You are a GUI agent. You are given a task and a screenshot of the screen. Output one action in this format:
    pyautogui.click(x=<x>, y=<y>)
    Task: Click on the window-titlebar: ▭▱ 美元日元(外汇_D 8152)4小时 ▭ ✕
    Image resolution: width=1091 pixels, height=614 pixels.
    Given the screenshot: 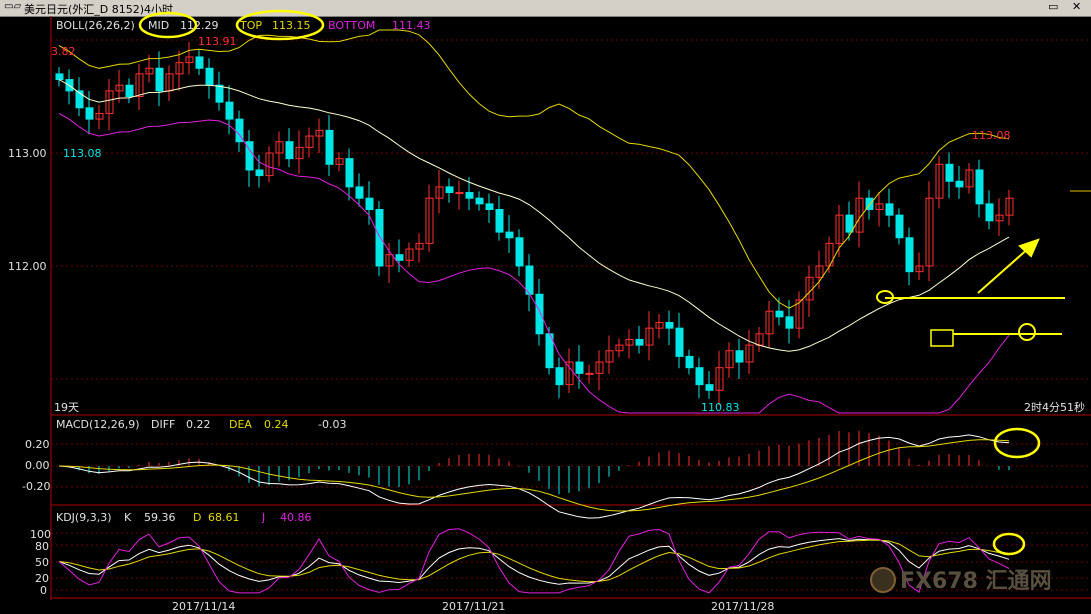 What is the action you would take?
    pyautogui.click(x=545, y=8)
    